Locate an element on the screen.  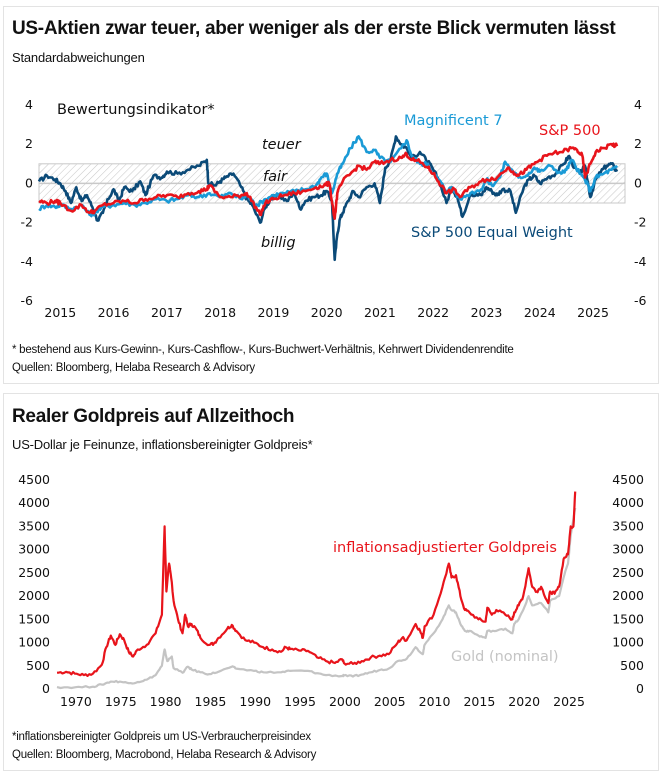
x-tick-label: 2019 is located at coordinates (273, 312).